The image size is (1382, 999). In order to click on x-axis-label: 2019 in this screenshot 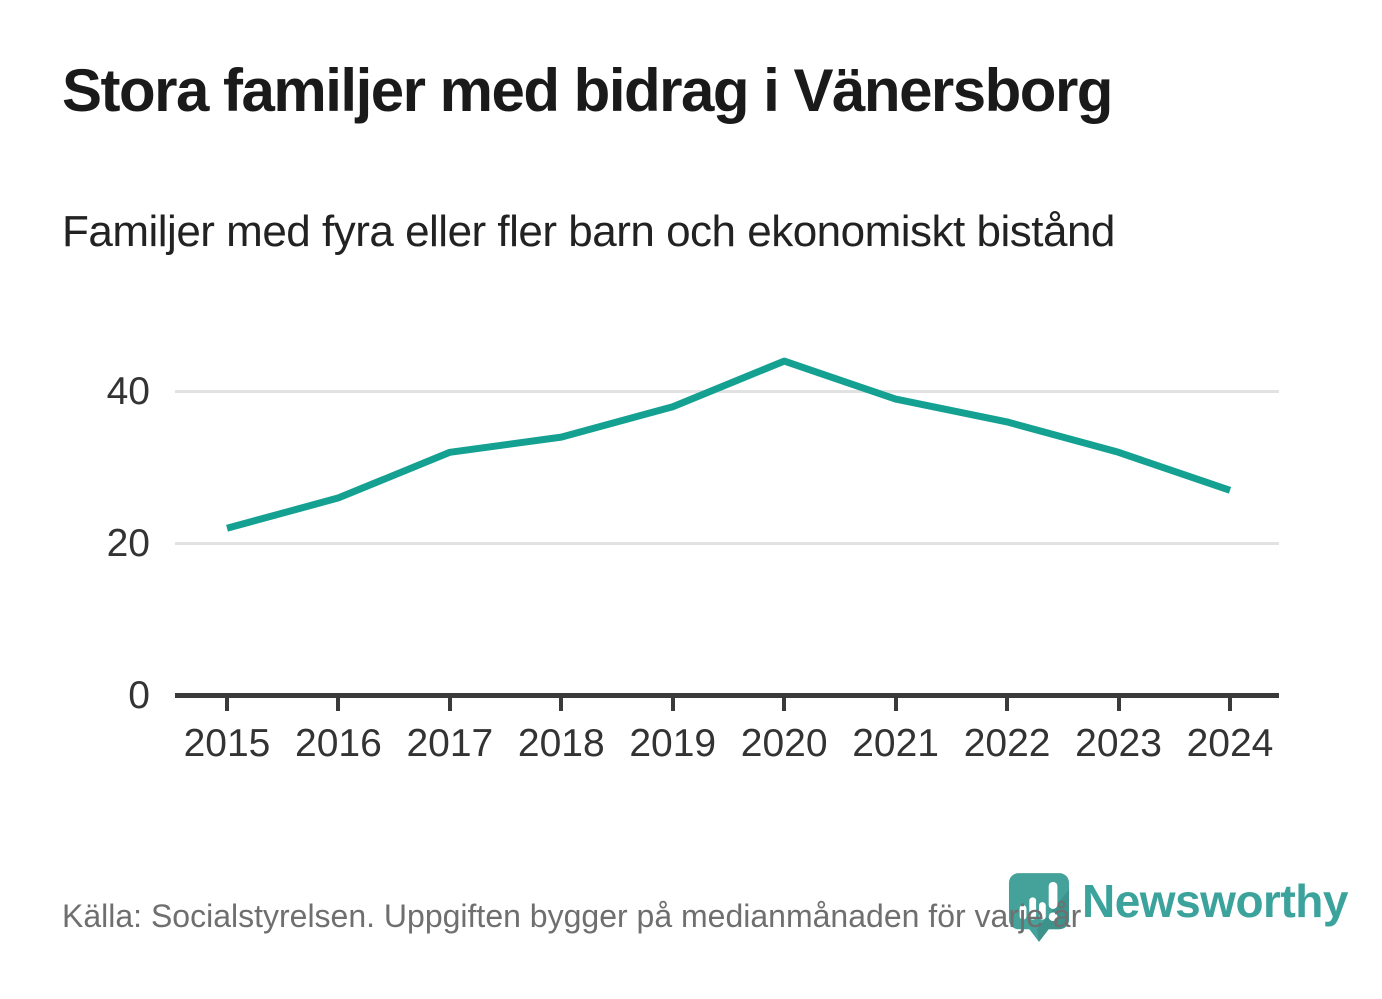, I will do `click(673, 743)`.